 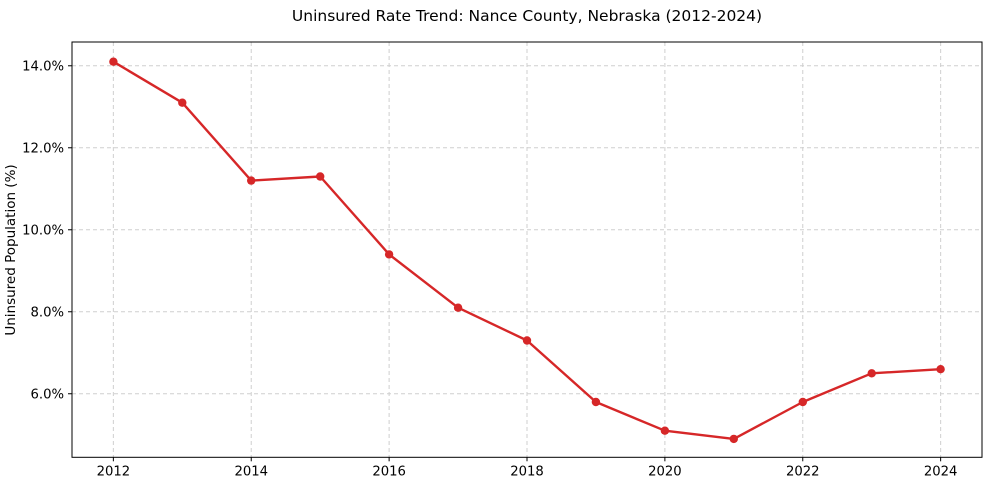 What do you see at coordinates (251, 471) in the screenshot?
I see `x-tick-label: 2014` at bounding box center [251, 471].